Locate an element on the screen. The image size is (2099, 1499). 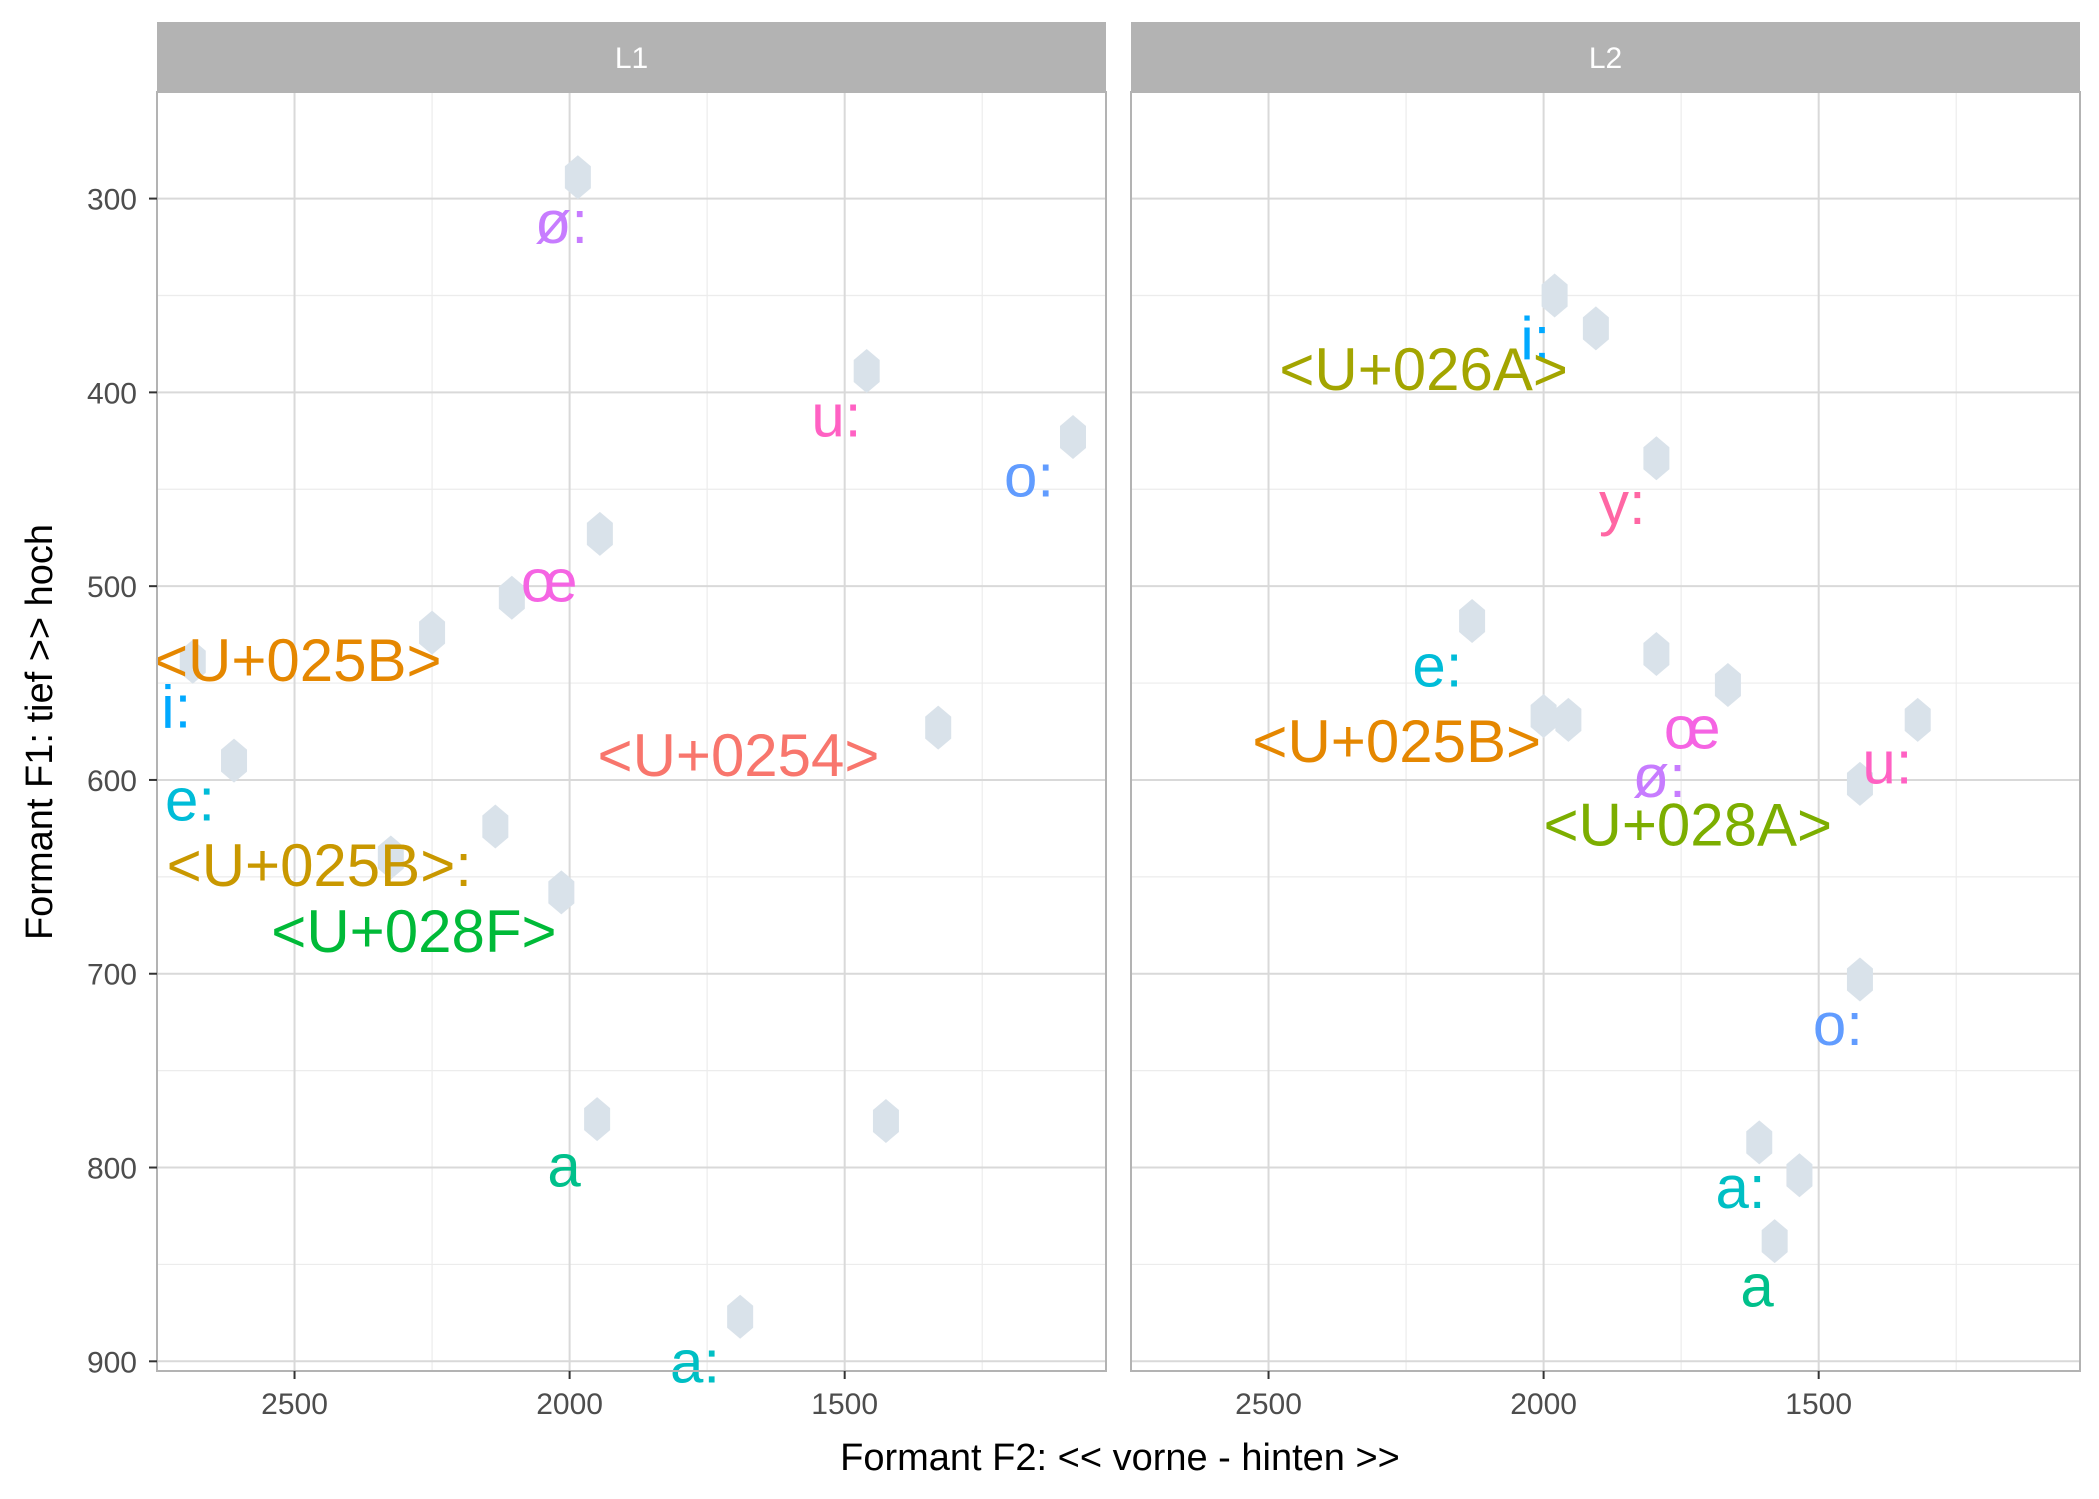
y-tick-label: 600 is located at coordinates (112, 781).